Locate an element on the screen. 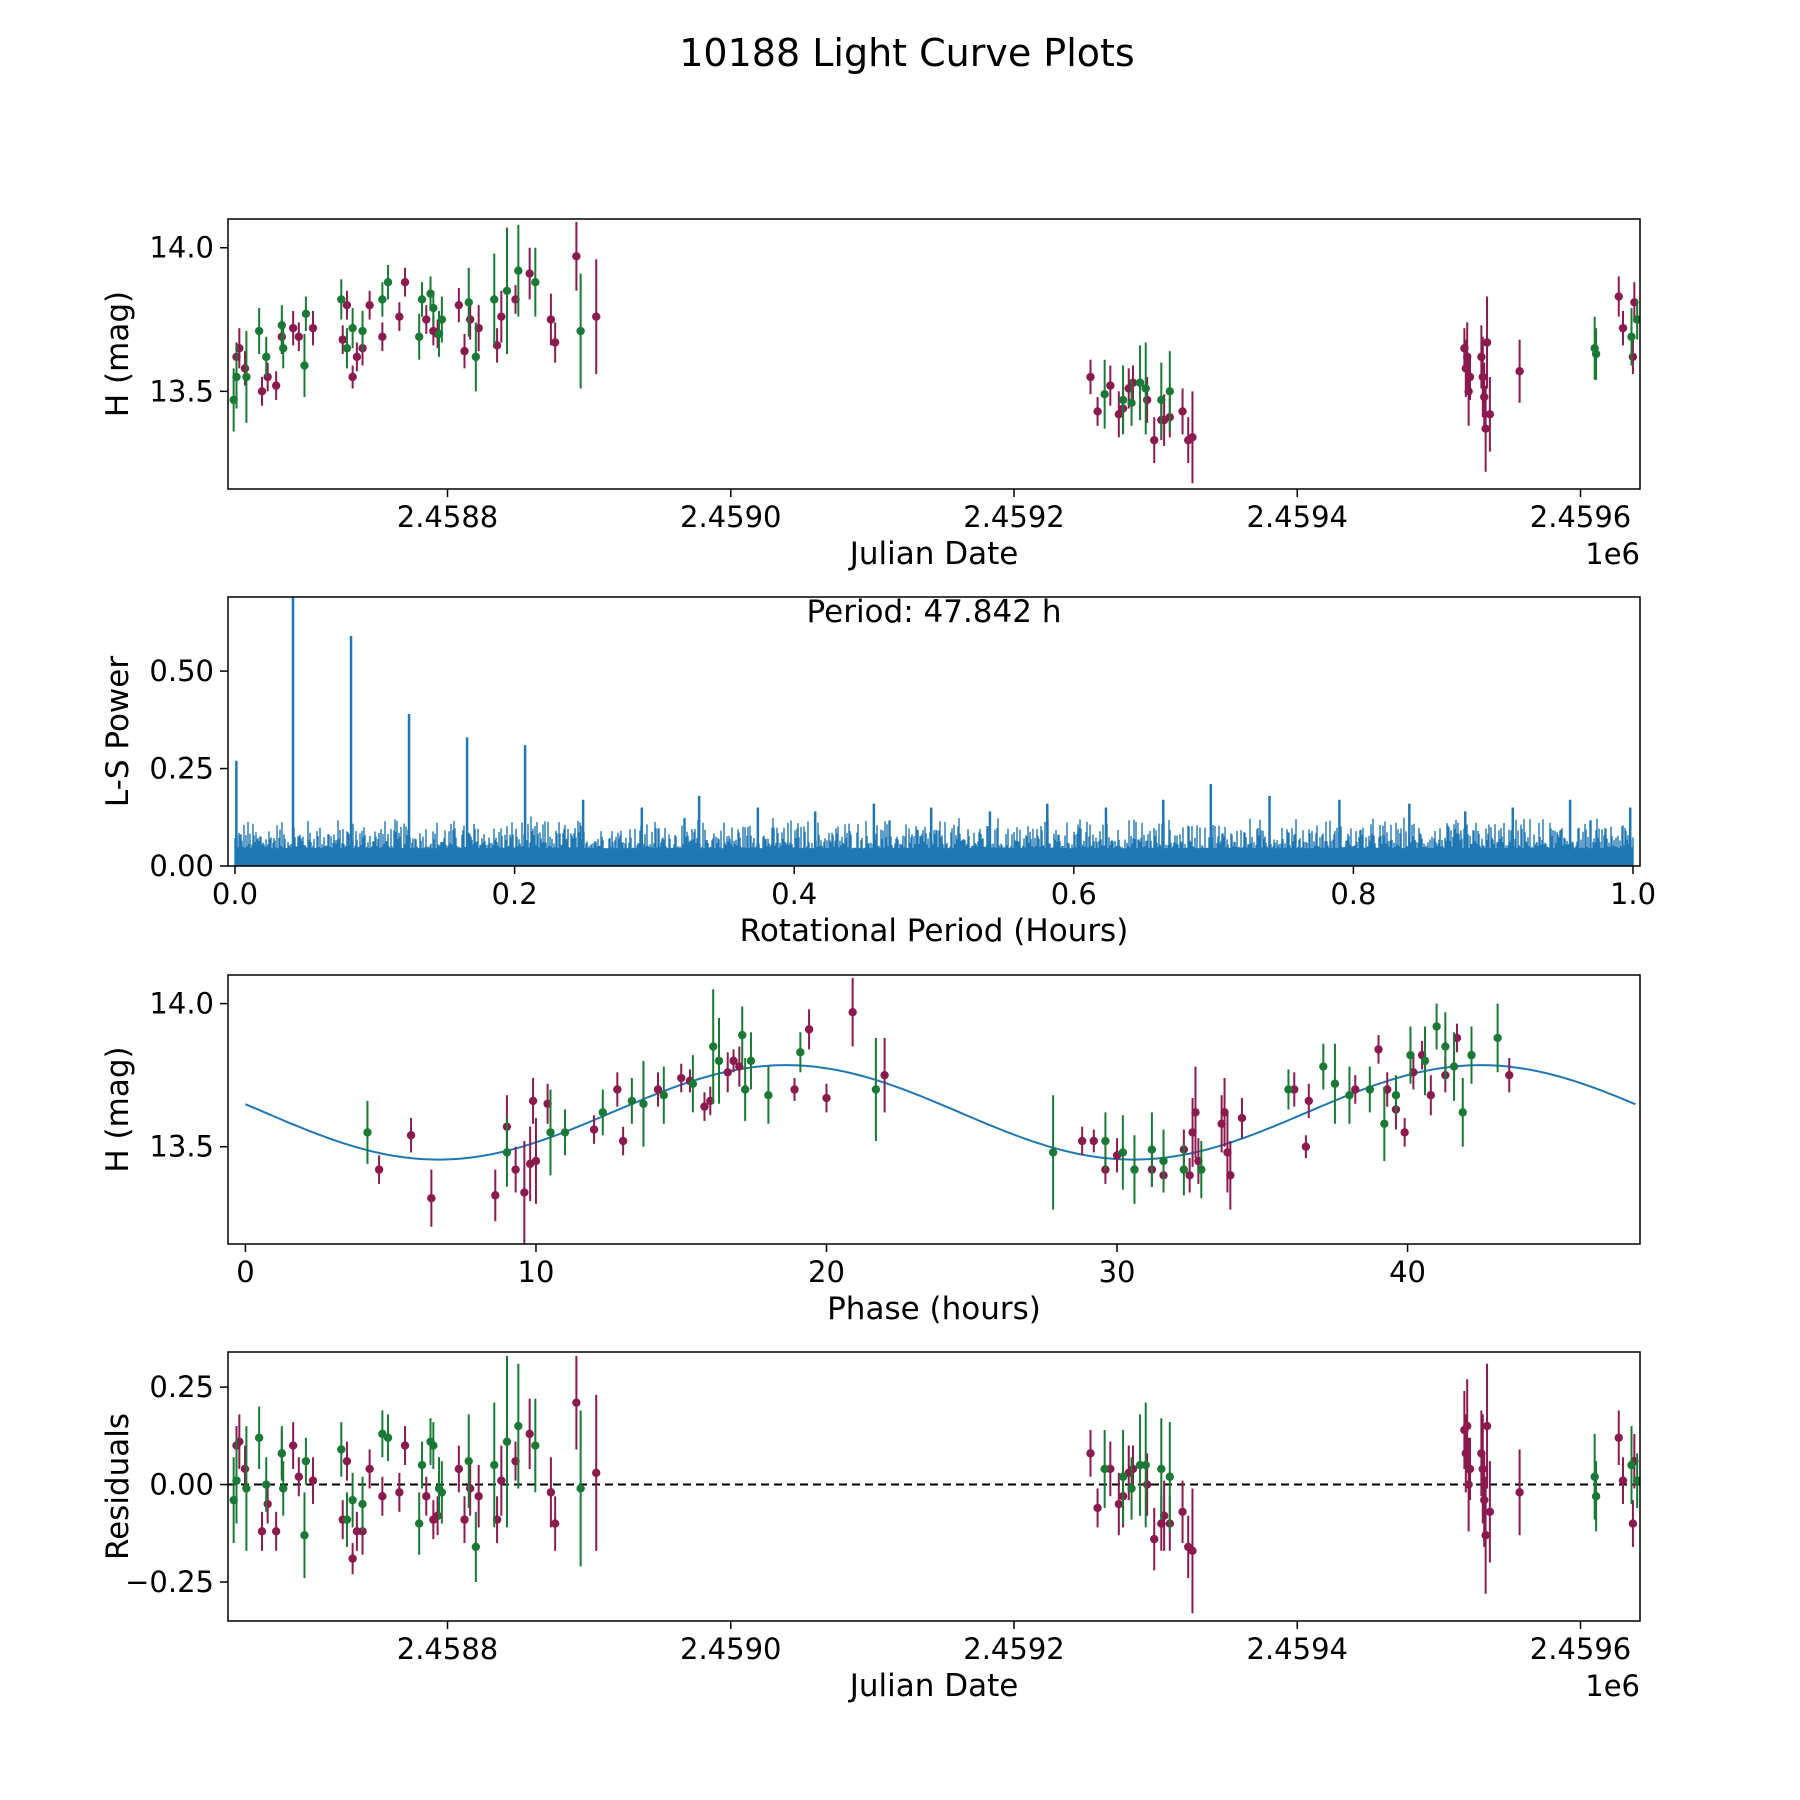  y-tick-label: −0.25 is located at coordinates (169, 1582).